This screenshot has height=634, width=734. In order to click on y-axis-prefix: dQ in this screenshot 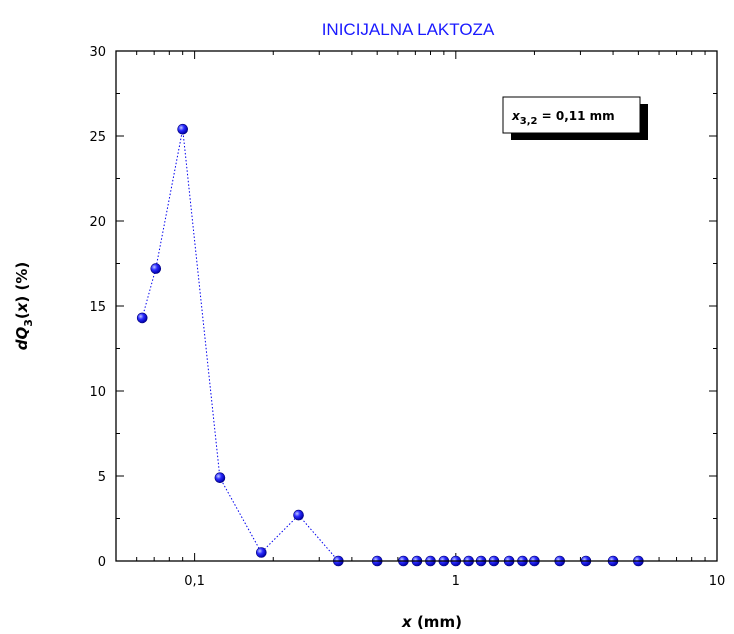, I will do `click(22, 339)`.